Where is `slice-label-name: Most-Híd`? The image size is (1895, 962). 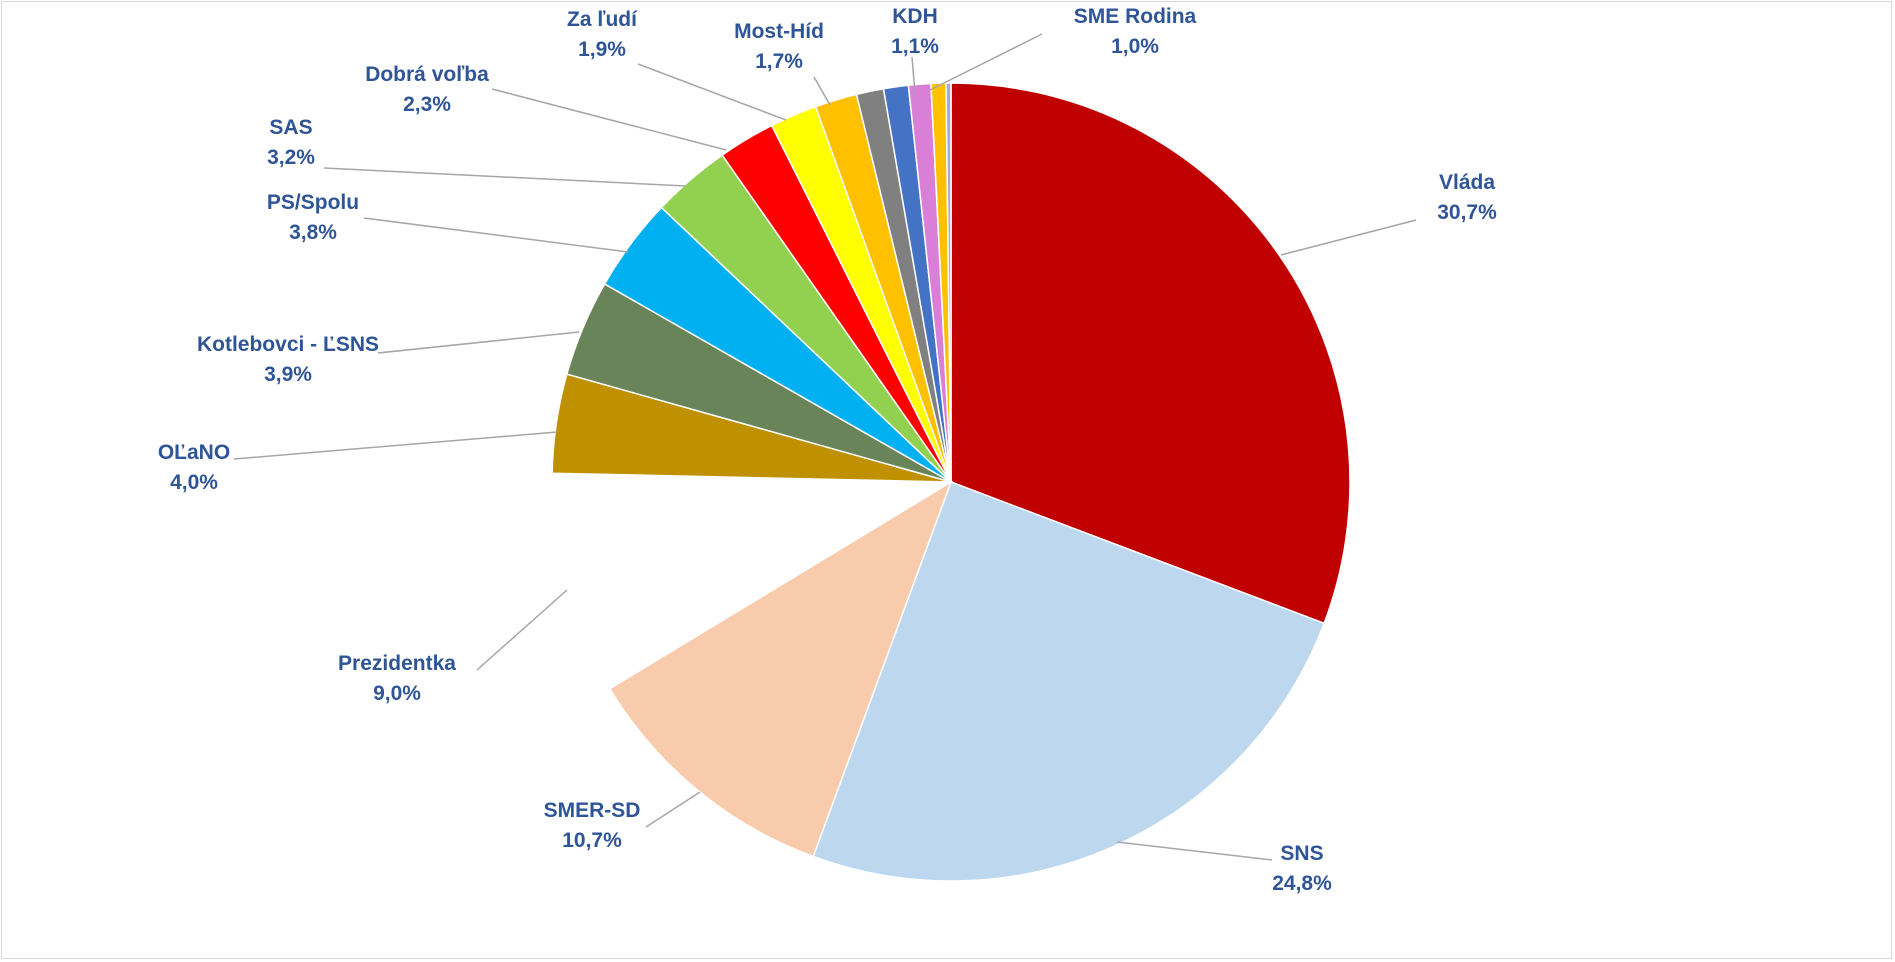
slice-label-name: Most-Híd is located at coordinates (779, 31).